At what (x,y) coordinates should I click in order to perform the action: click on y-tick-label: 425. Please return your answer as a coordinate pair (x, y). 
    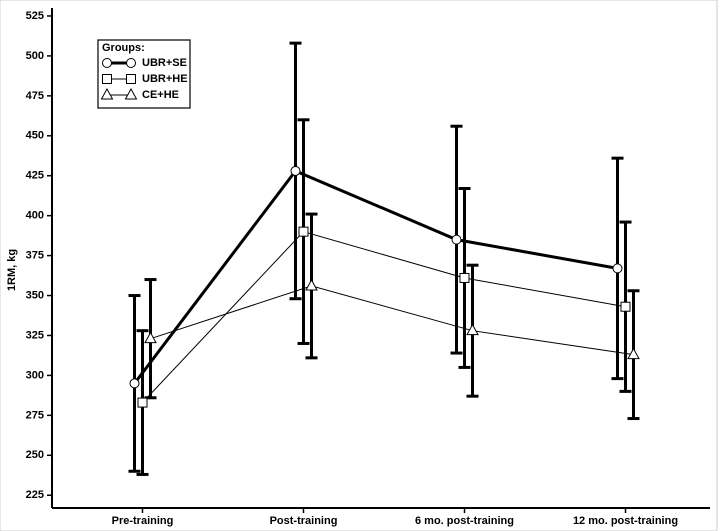
    Looking at the image, I should click on (35, 176).